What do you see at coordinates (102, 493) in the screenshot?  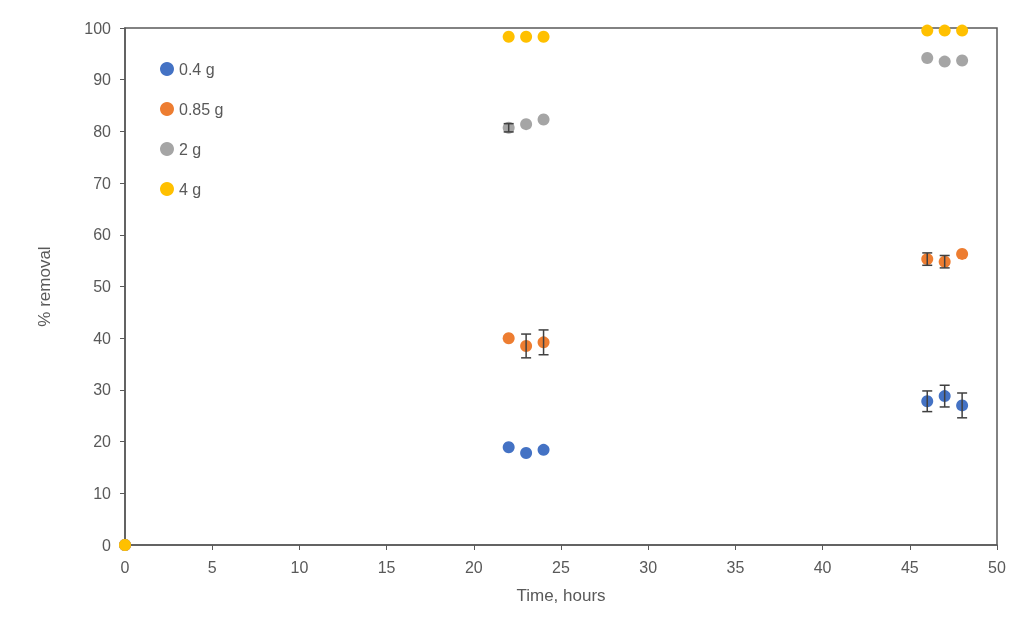 I see `y-tick-label: 10` at bounding box center [102, 493].